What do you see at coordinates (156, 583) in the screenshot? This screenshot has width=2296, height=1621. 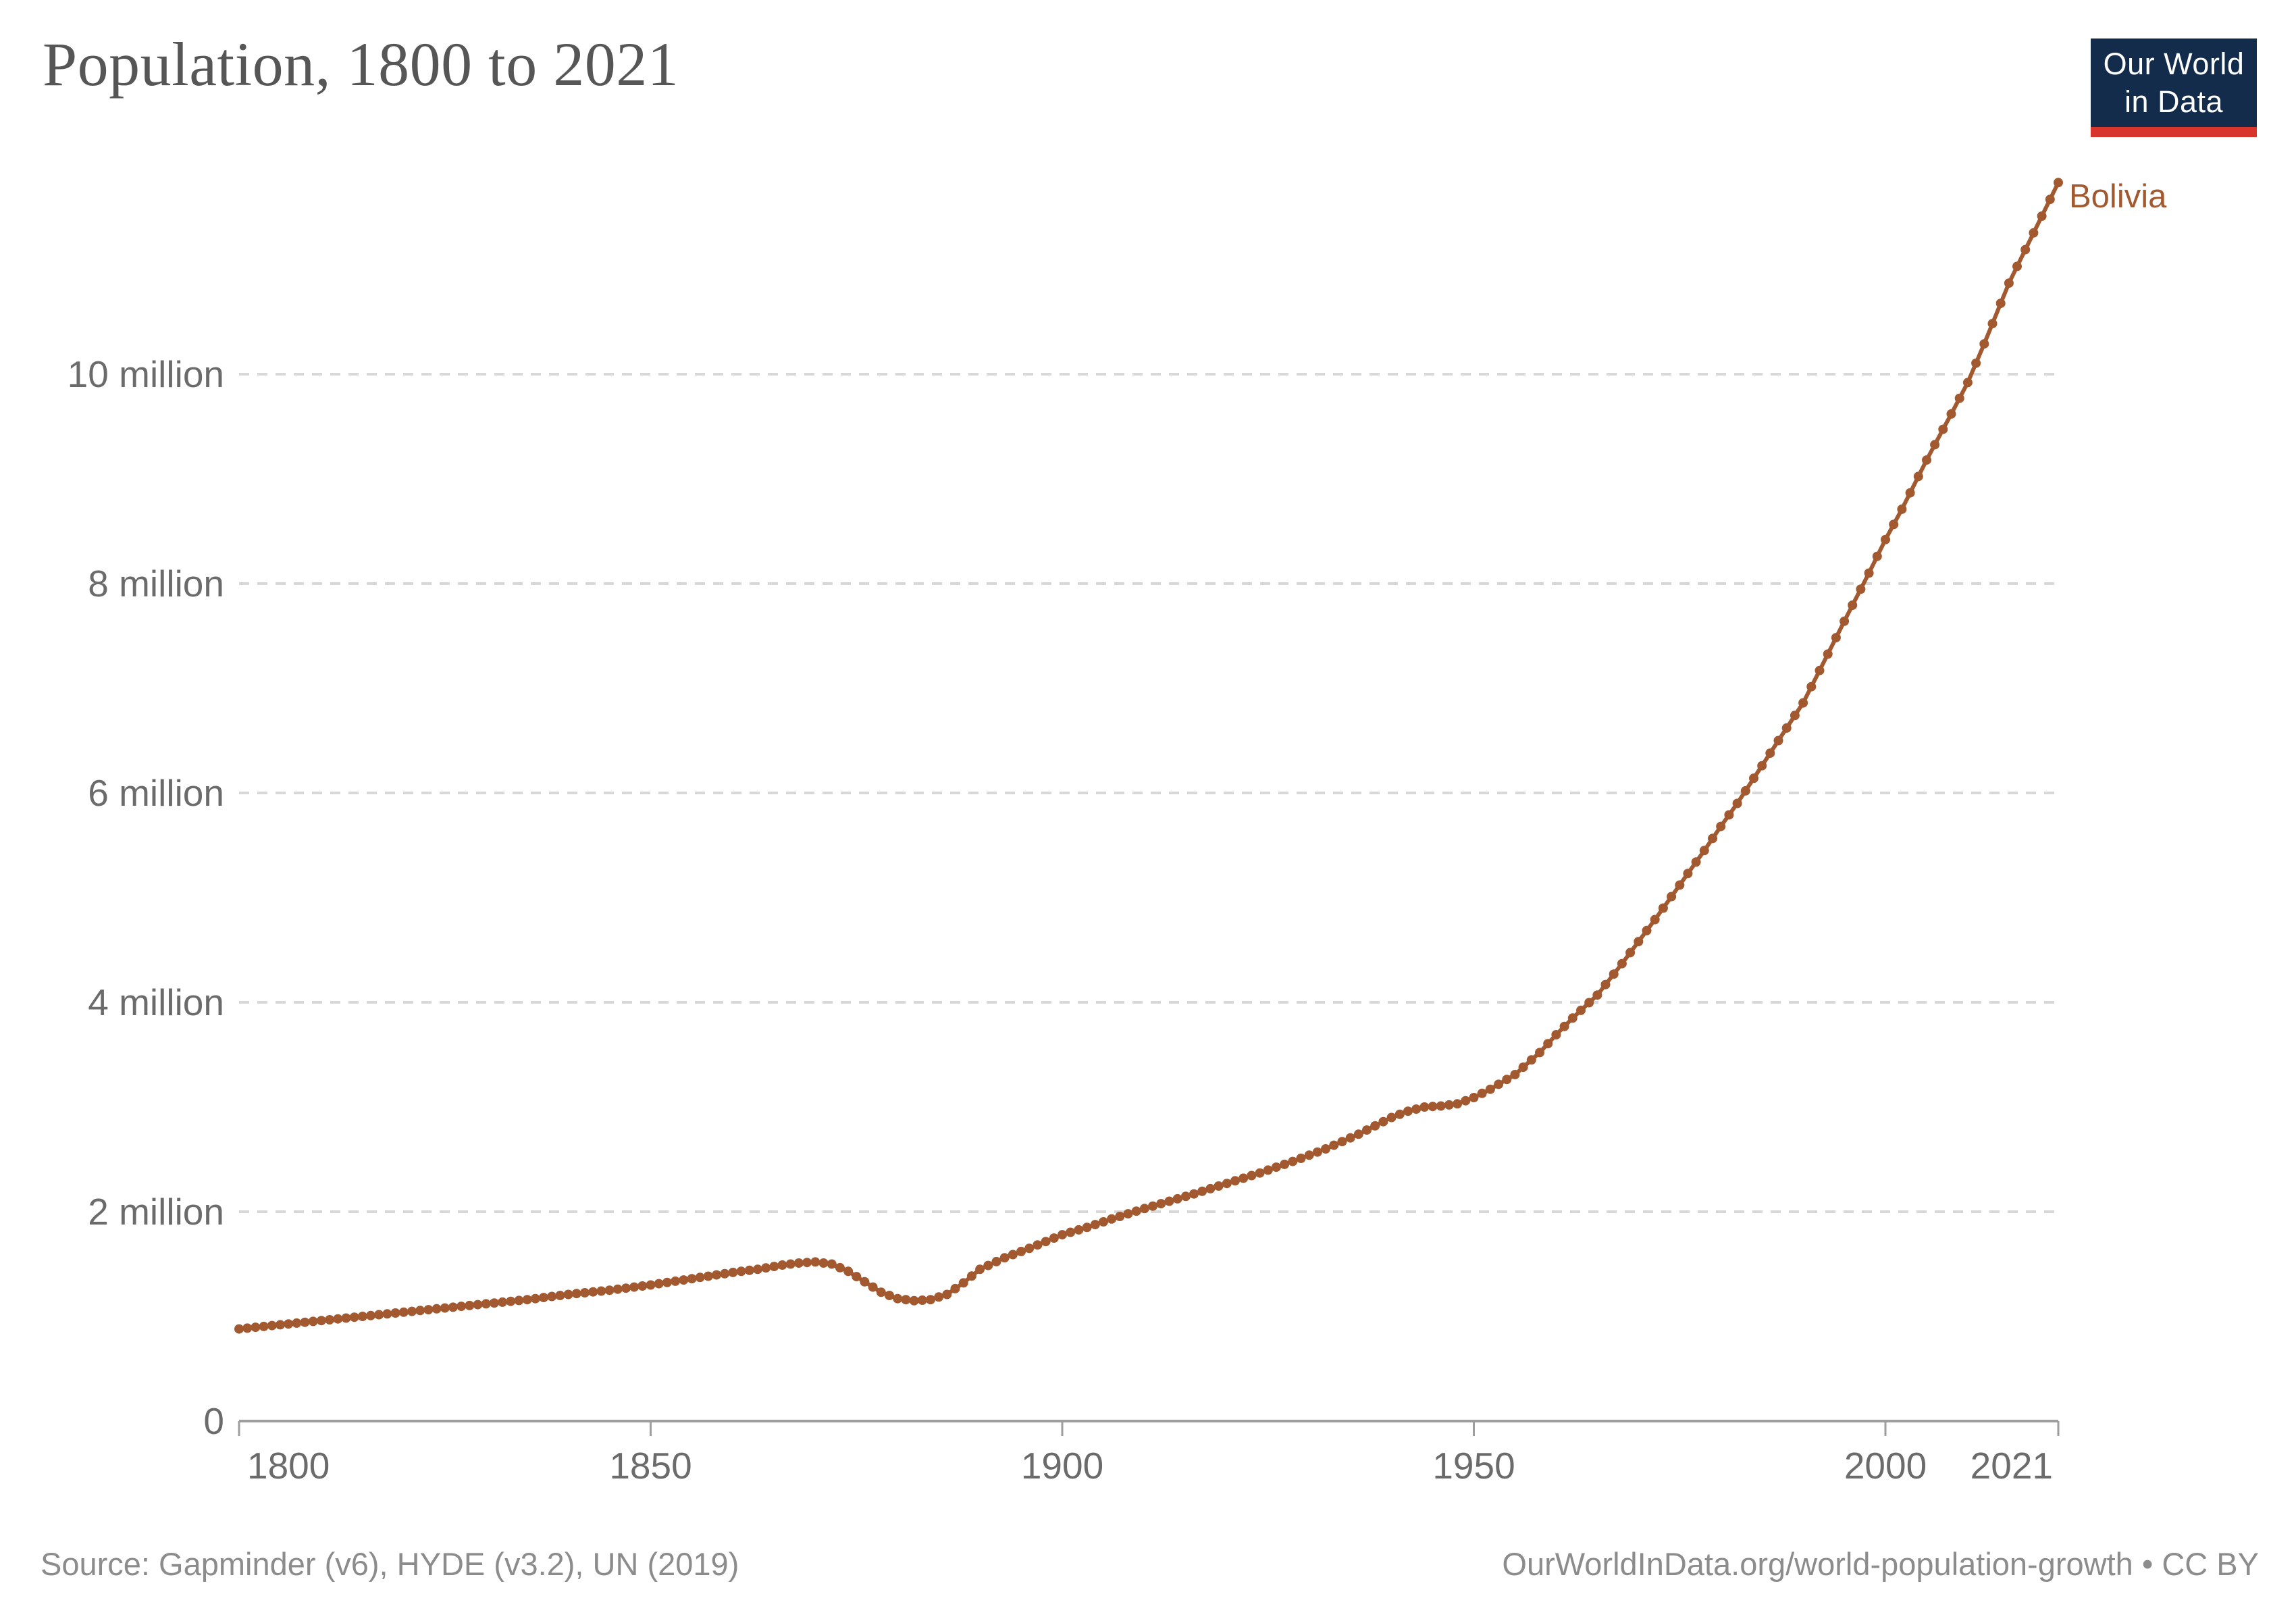 I see `y-axis-label-8-million: 8 million` at bounding box center [156, 583].